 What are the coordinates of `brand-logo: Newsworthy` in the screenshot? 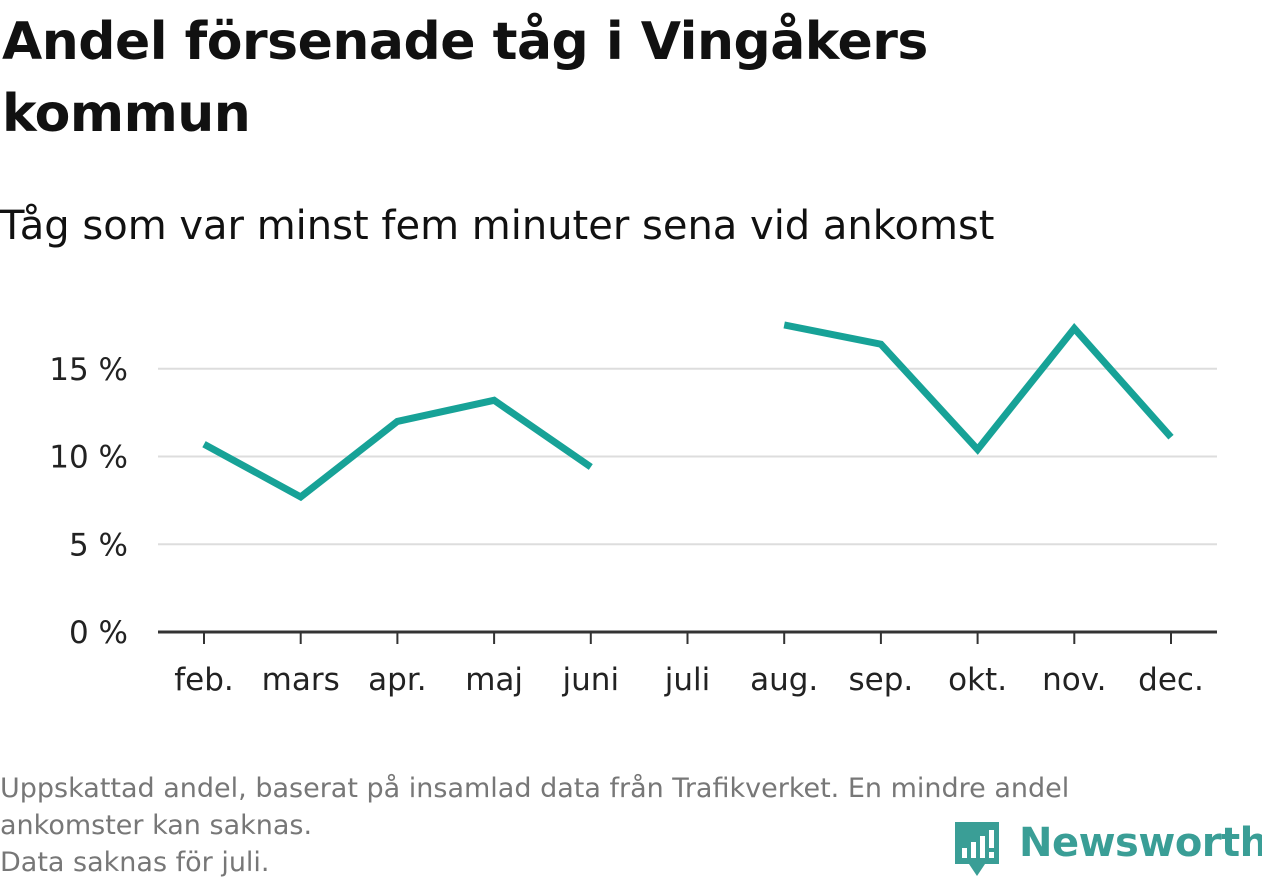 It's located at (1106, 847).